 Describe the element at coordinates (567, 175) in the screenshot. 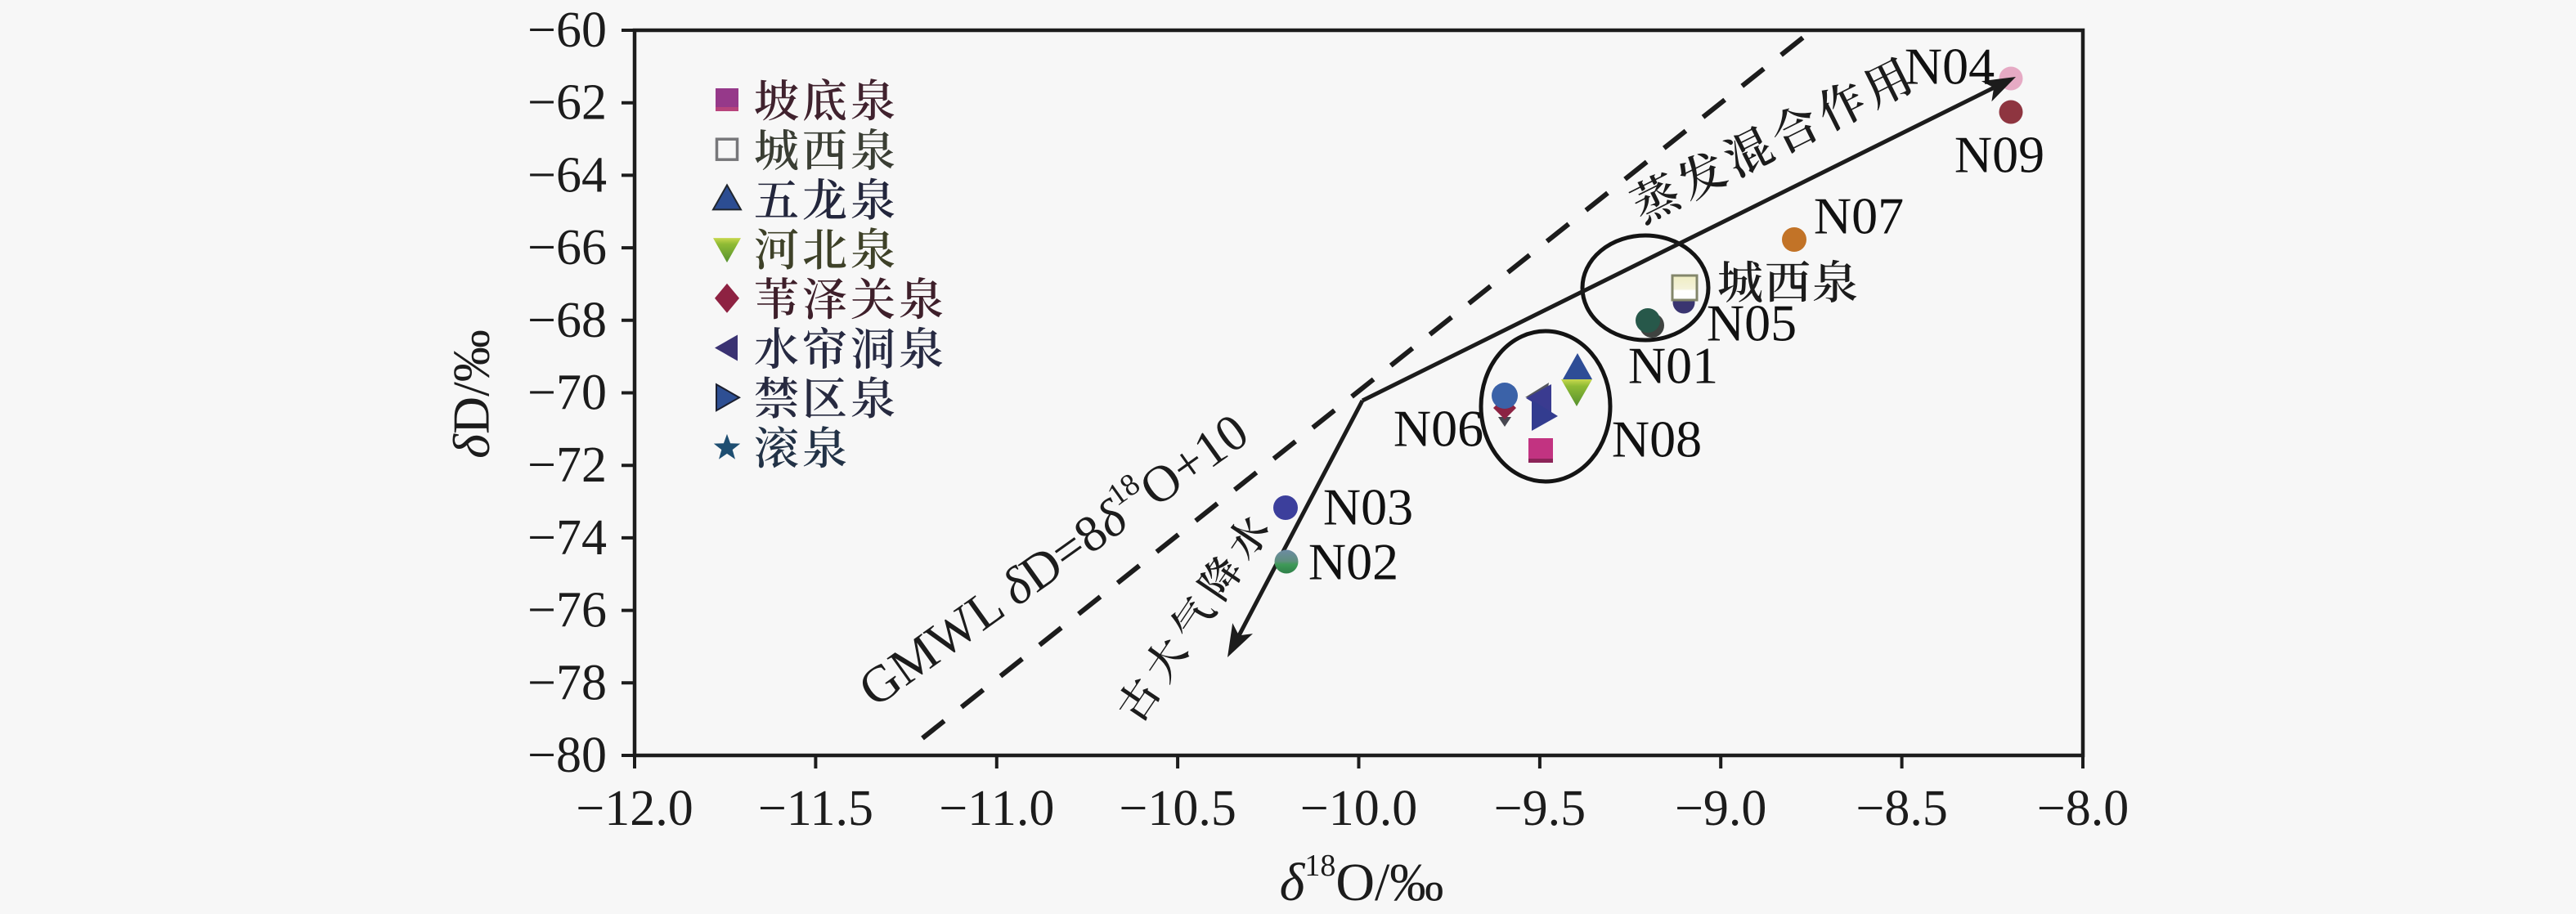

I see `svg-text: −64` at that location.